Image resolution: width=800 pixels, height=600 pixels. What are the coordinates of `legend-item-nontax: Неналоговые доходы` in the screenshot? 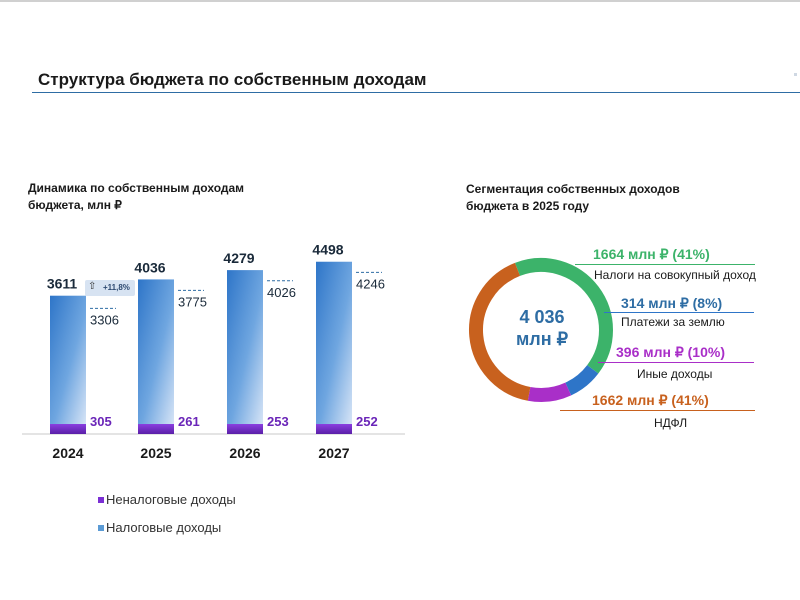 It's located at (167, 499).